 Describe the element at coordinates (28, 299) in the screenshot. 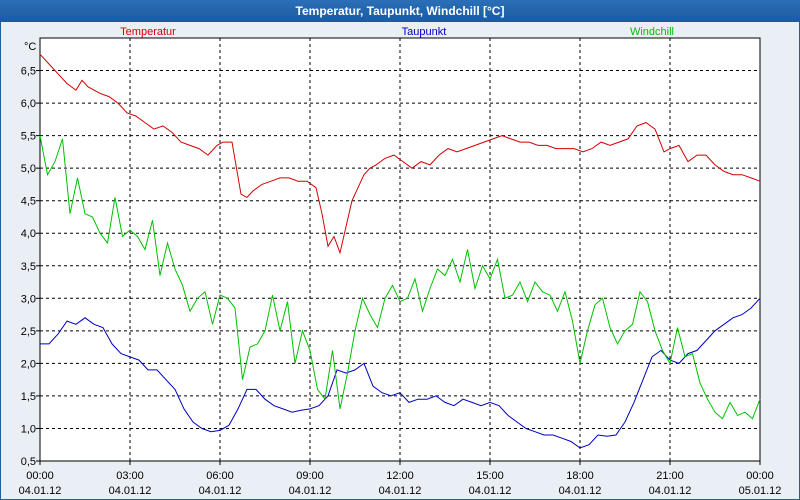

I see `y-tick-label: 3,0` at that location.